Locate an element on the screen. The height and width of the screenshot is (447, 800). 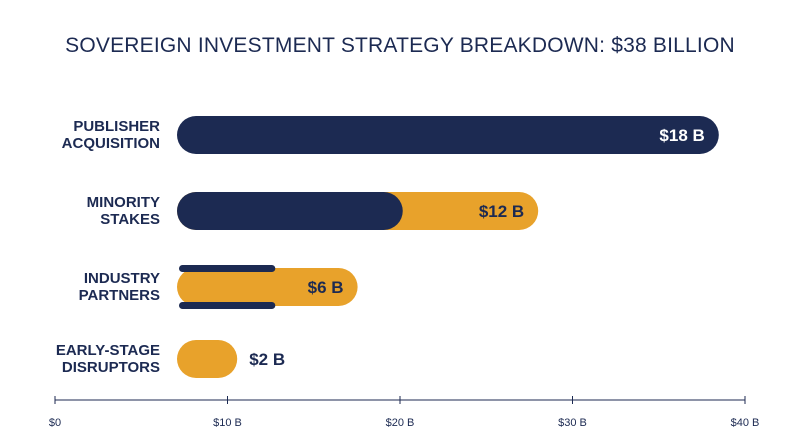
category-label-line: INDUSTRY is located at coordinates (122, 278).